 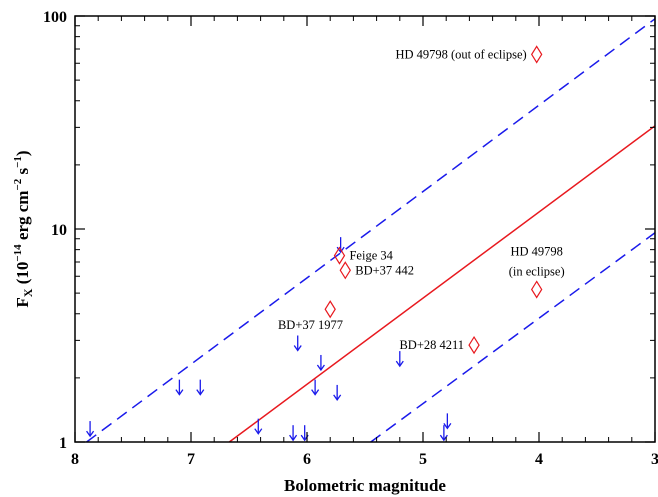 I want to click on y-axis-units-close: ), so click(x=22, y=153).